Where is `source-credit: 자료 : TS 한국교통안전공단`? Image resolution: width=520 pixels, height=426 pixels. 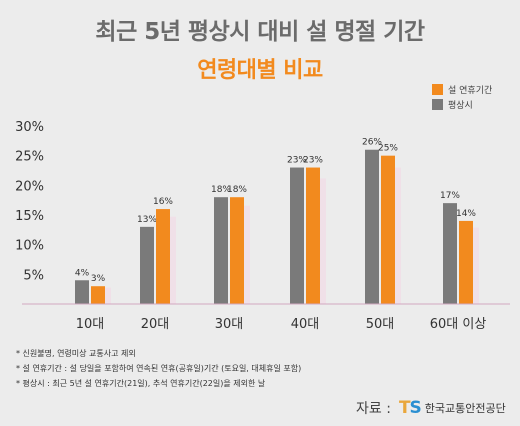 source-credit: 자료 : TS 한국교통안전공단 is located at coordinates (431, 408).